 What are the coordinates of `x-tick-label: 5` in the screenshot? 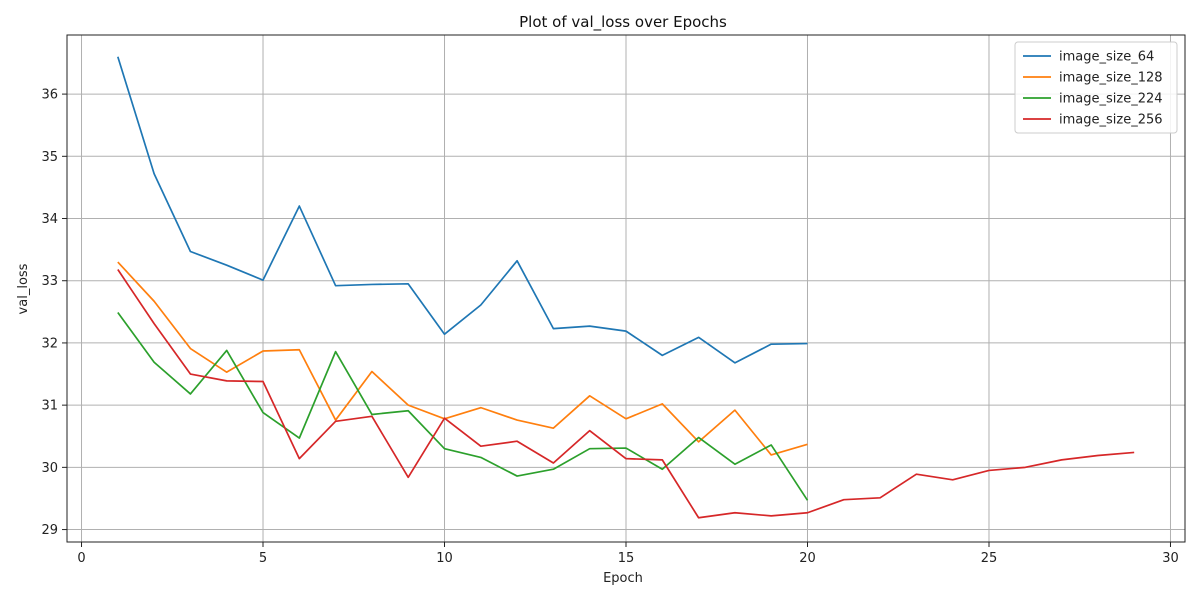 It's located at (263, 558).